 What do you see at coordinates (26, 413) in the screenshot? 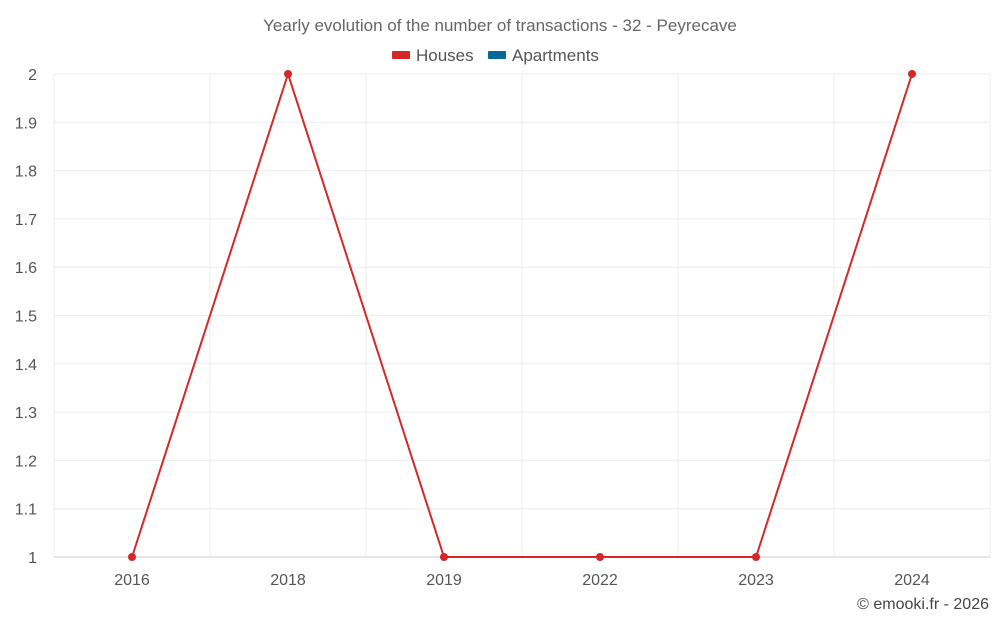
I see `y-tick-label: 1.3` at bounding box center [26, 413].